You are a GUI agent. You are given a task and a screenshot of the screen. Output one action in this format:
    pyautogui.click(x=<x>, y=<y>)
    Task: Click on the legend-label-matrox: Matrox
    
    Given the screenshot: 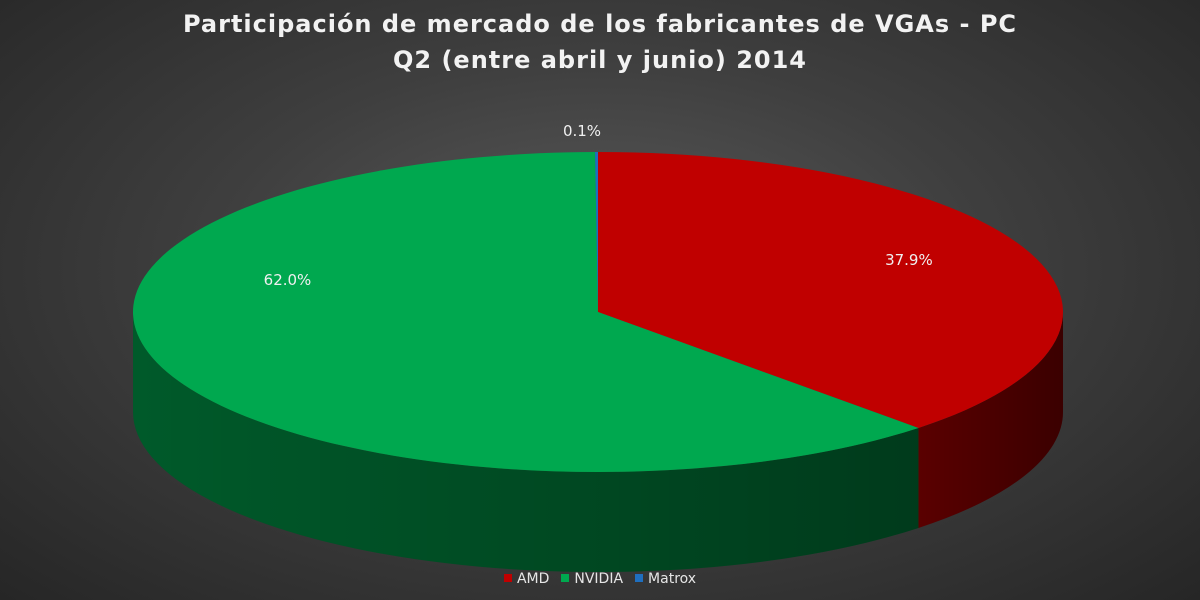 What is the action you would take?
    pyautogui.click(x=672, y=579)
    